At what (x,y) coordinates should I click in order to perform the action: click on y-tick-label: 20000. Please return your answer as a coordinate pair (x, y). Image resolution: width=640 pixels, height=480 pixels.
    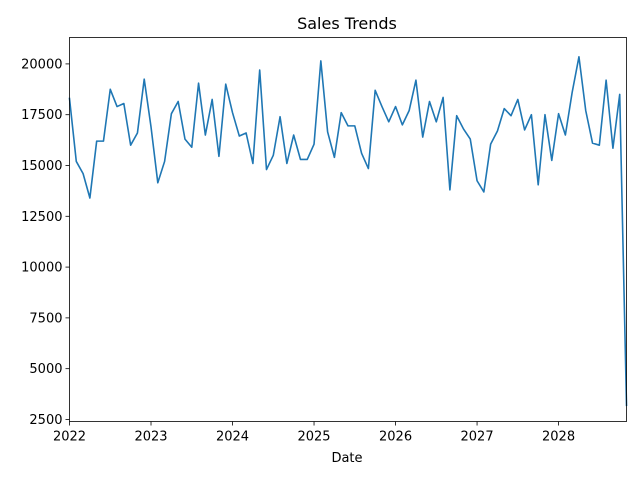
    Looking at the image, I should click on (41, 64).